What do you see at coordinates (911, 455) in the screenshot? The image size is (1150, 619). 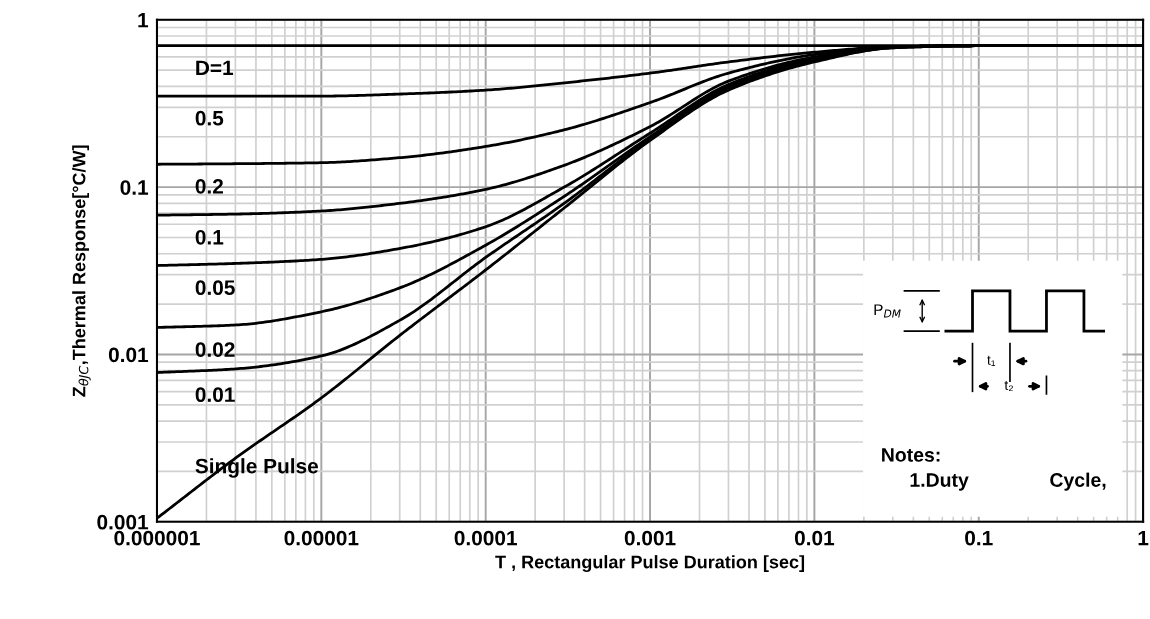 I see `annotation: Notes:` at bounding box center [911, 455].